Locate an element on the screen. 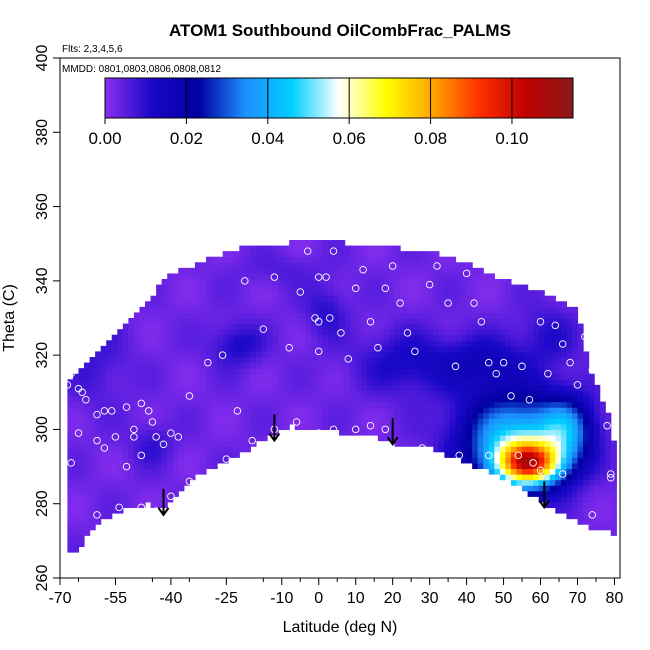 Image resolution: width=650 pixels, height=650 pixels. tropopause-arrow is located at coordinates (163, 502).